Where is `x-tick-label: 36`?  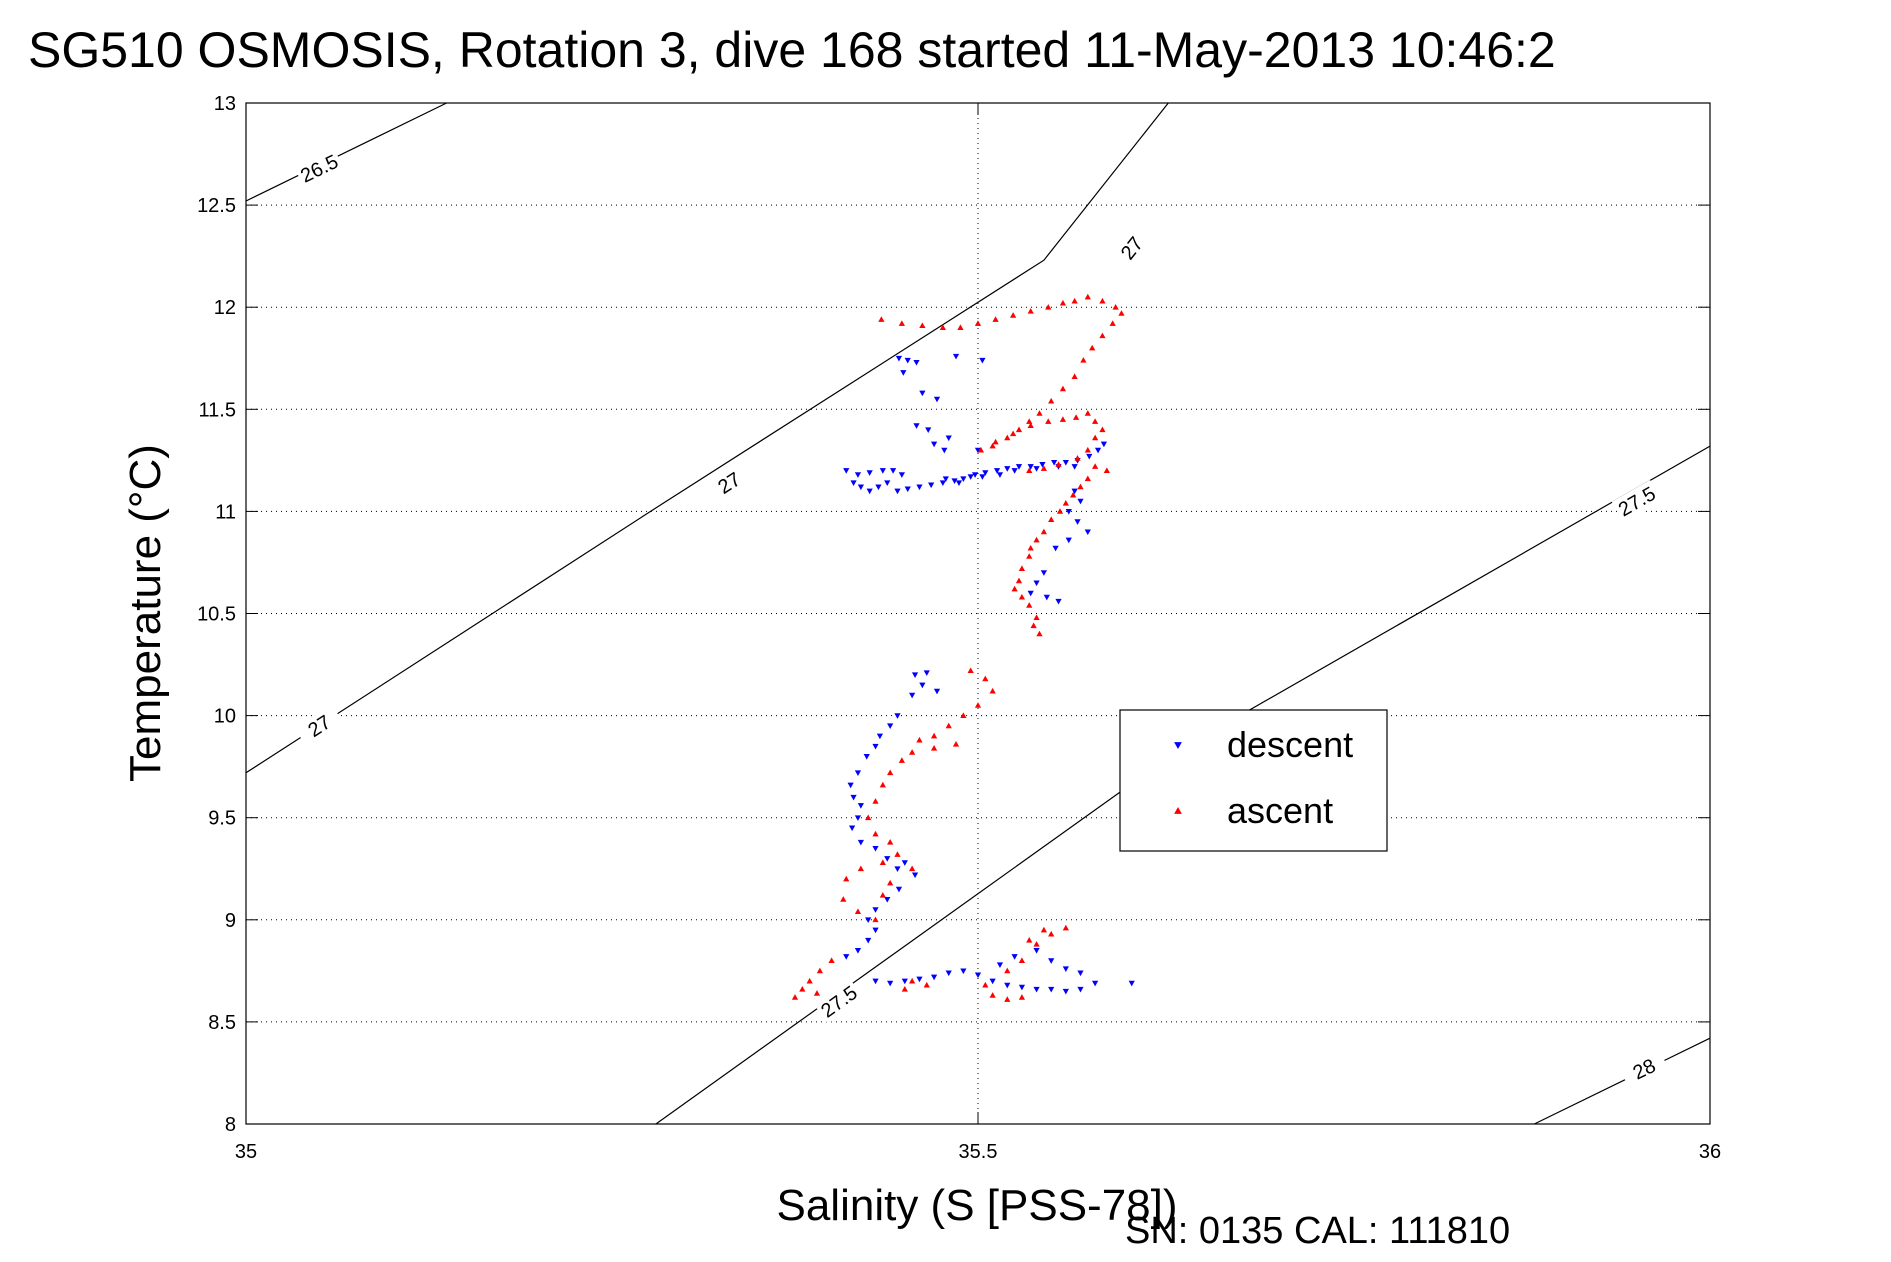
x-tick-label: 36 is located at coordinates (1710, 1152).